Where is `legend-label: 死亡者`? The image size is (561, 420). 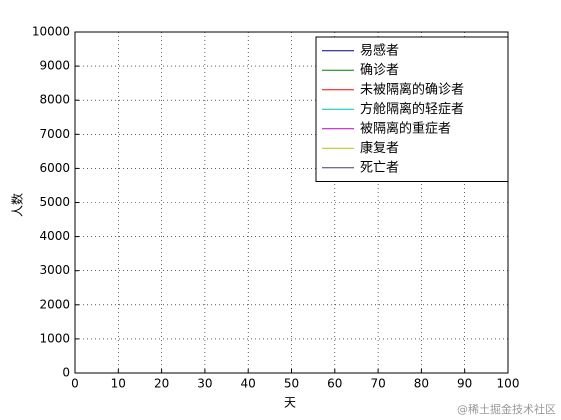
legend-label: 死亡者 is located at coordinates (379, 167).